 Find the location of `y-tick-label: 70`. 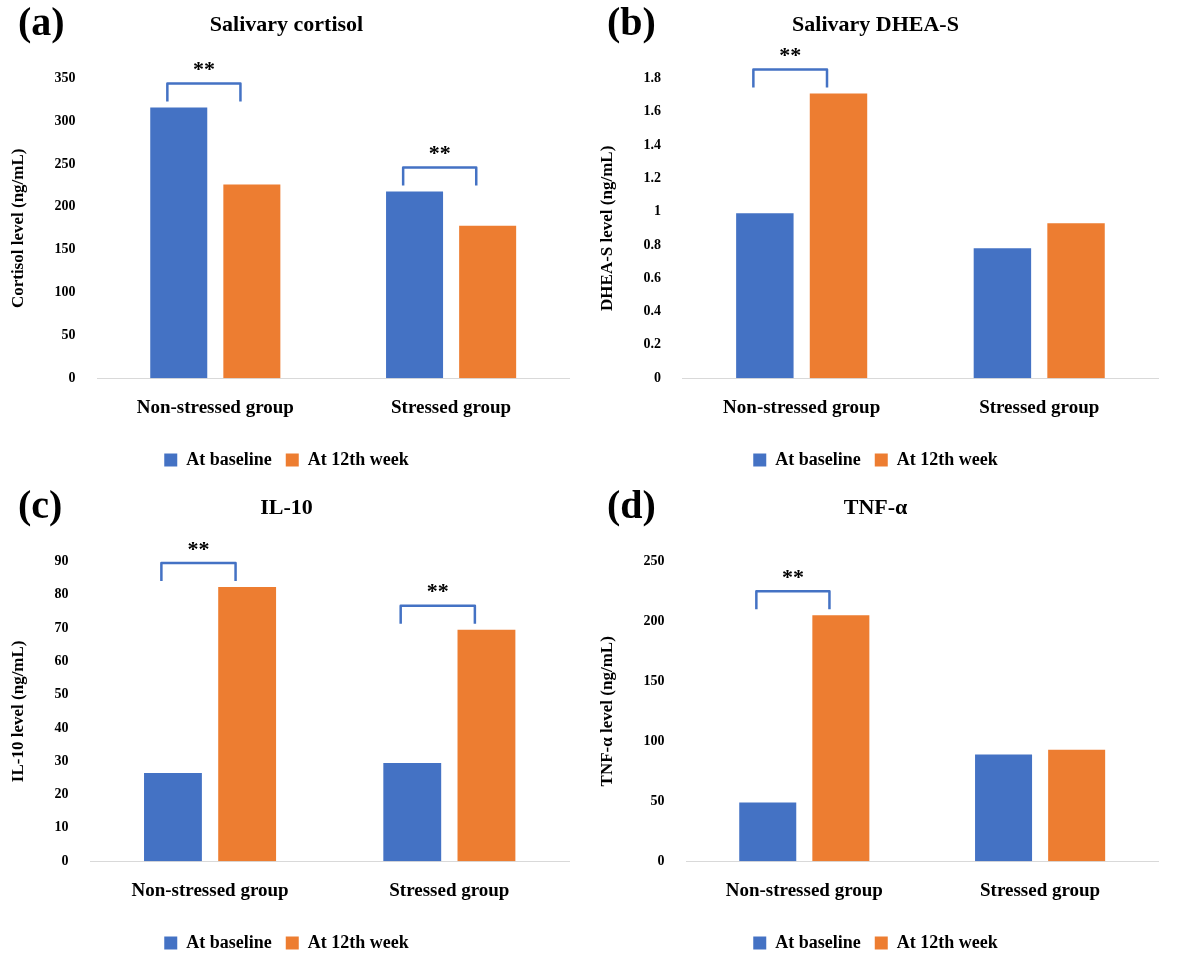

y-tick-label: 70 is located at coordinates (61, 627).